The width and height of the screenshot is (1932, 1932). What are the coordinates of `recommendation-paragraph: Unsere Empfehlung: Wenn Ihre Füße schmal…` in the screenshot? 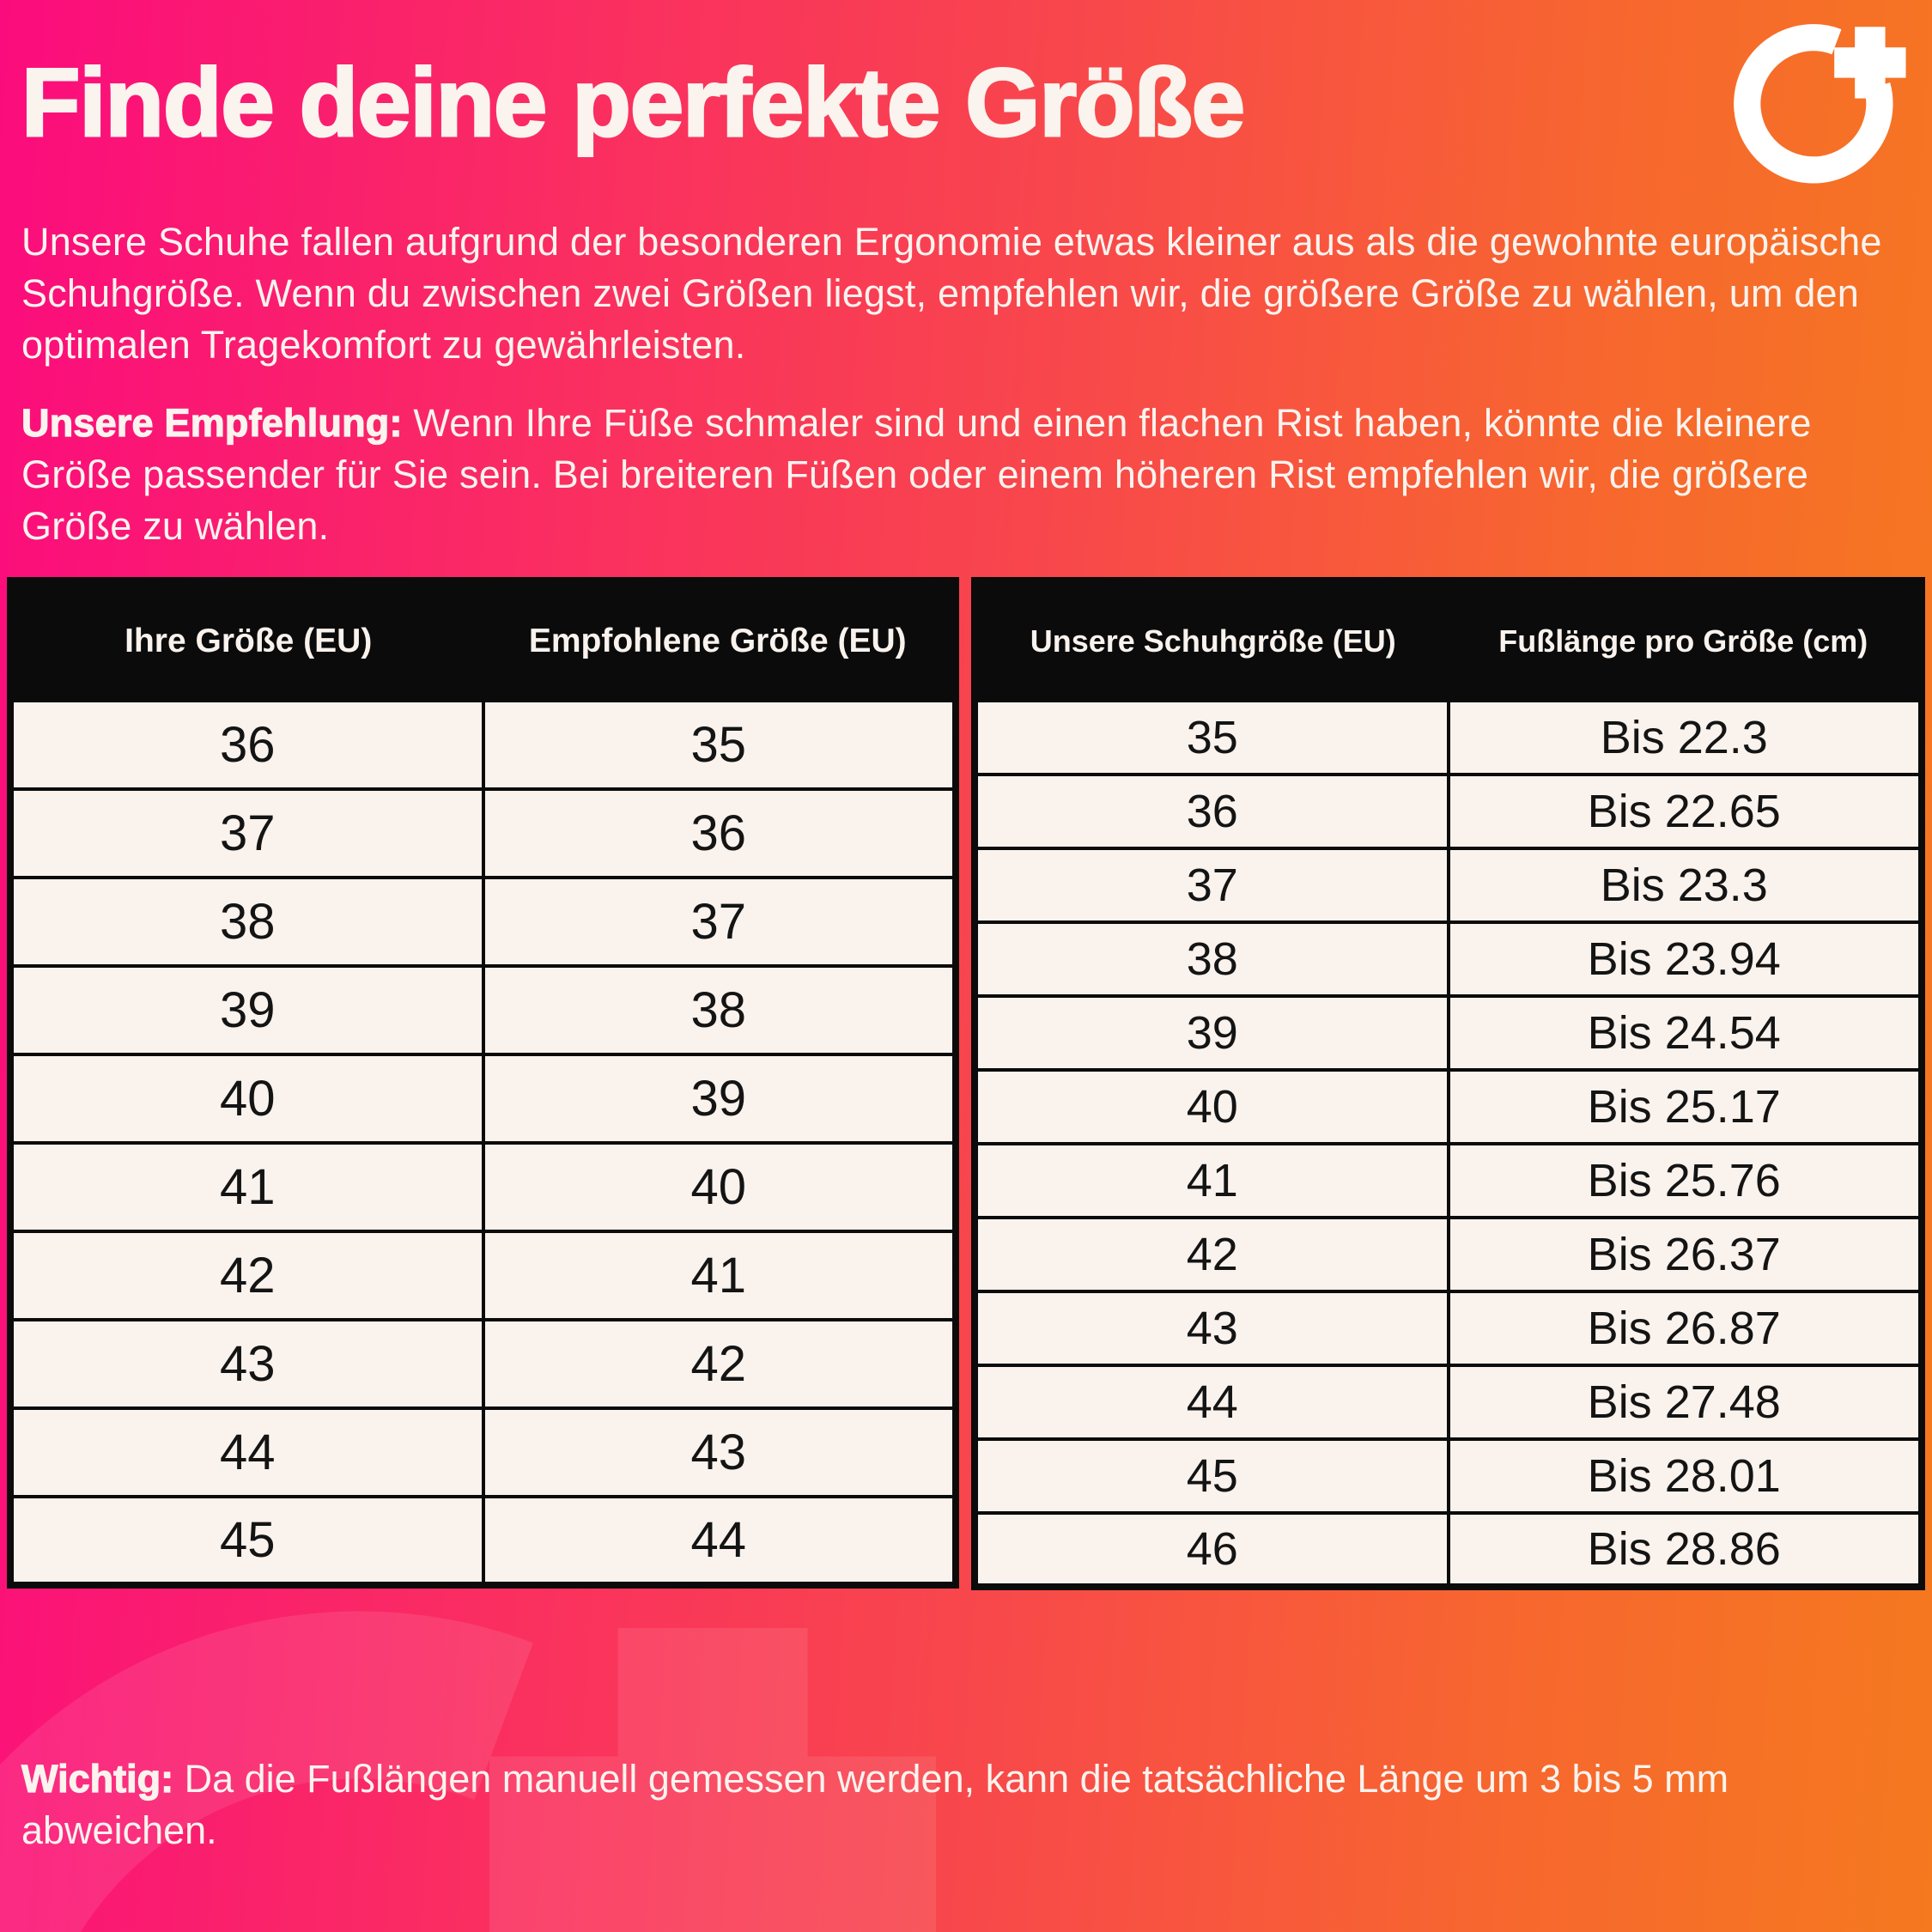 It's located at (972, 475).